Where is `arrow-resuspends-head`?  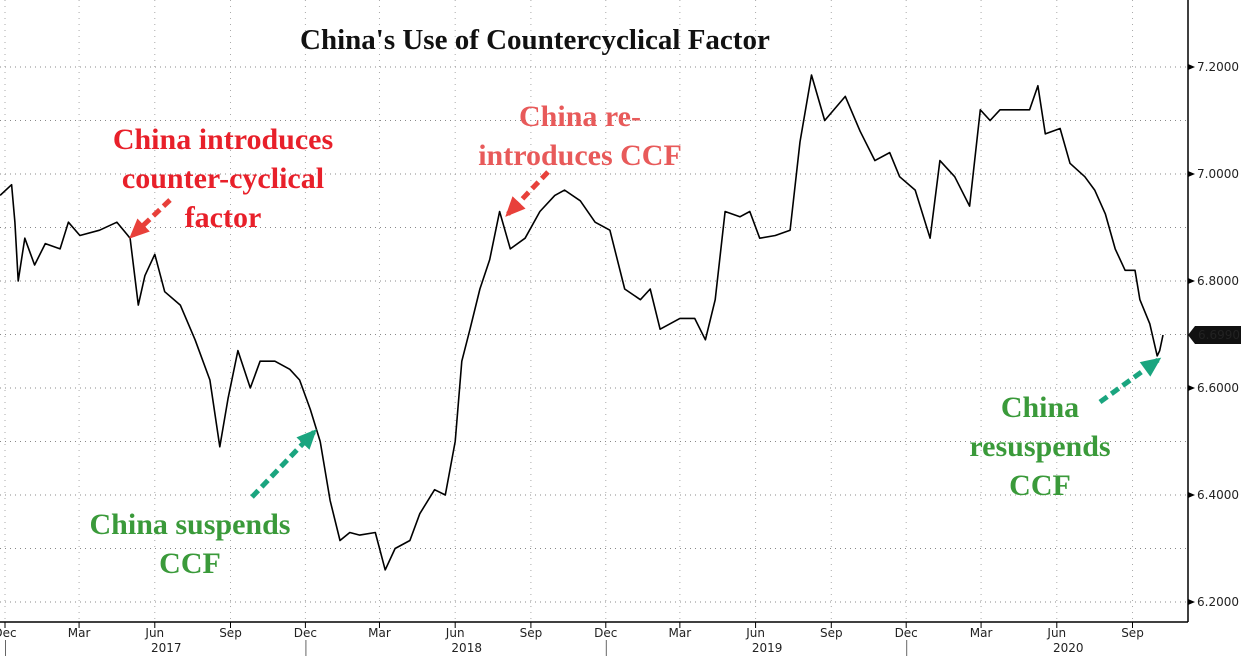
arrow-resuspends-head is located at coordinates (1150, 367).